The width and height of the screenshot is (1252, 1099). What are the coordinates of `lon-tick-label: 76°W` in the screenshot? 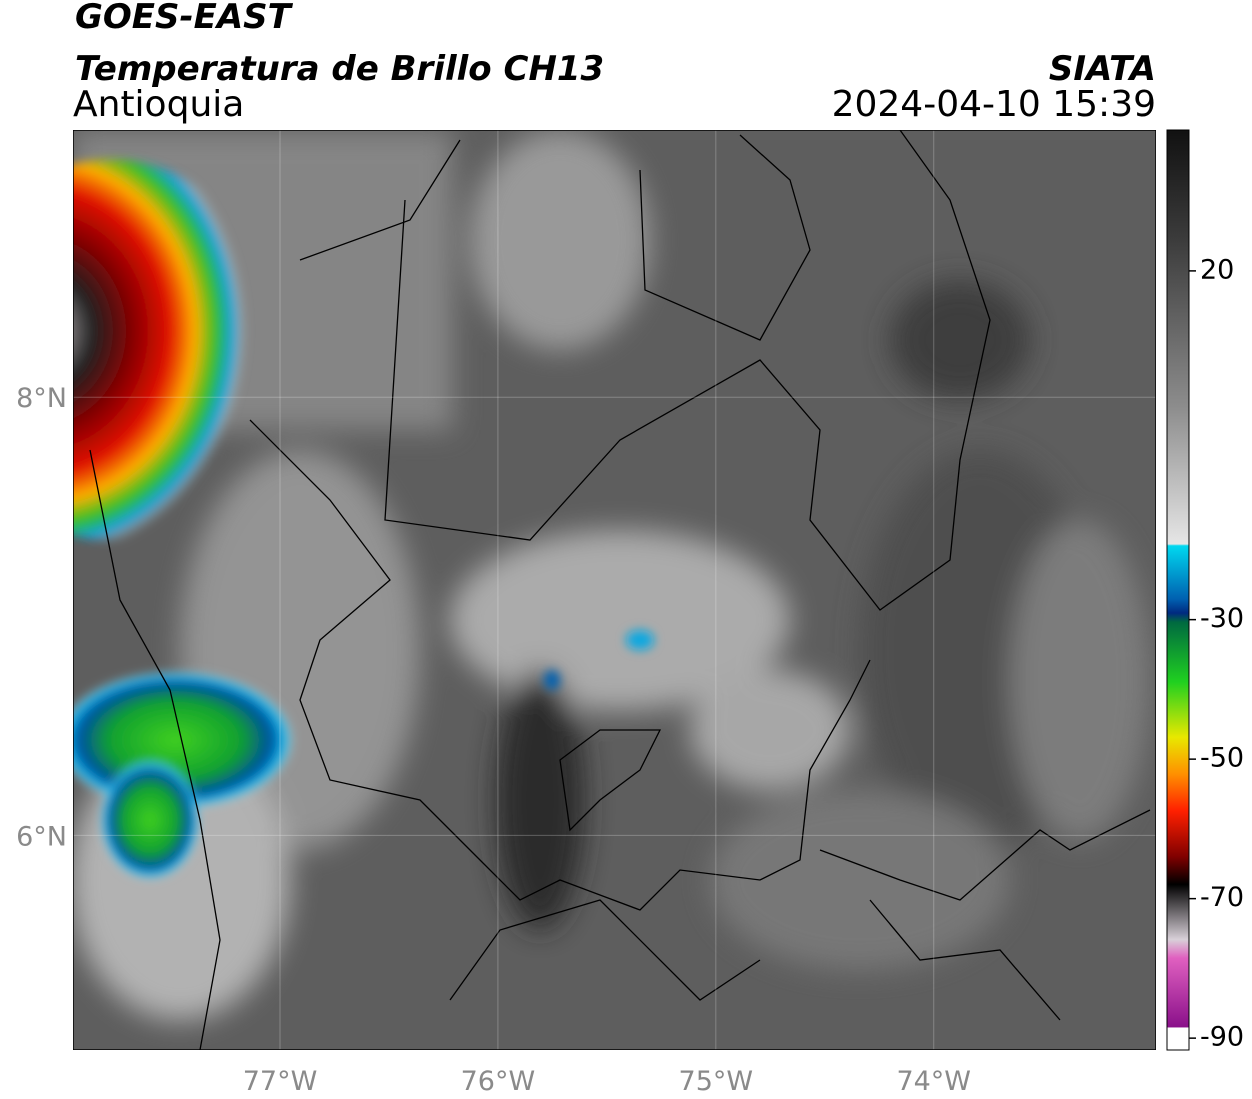 It's located at (498, 1081).